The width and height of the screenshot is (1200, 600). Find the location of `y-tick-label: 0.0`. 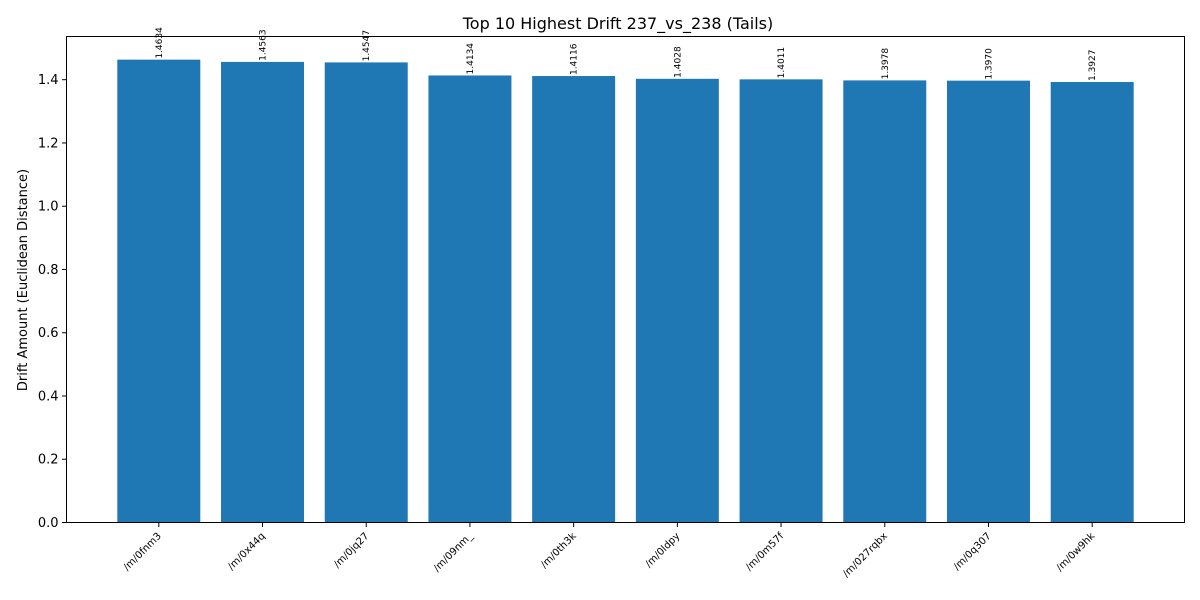

y-tick-label: 0.0 is located at coordinates (48, 523).